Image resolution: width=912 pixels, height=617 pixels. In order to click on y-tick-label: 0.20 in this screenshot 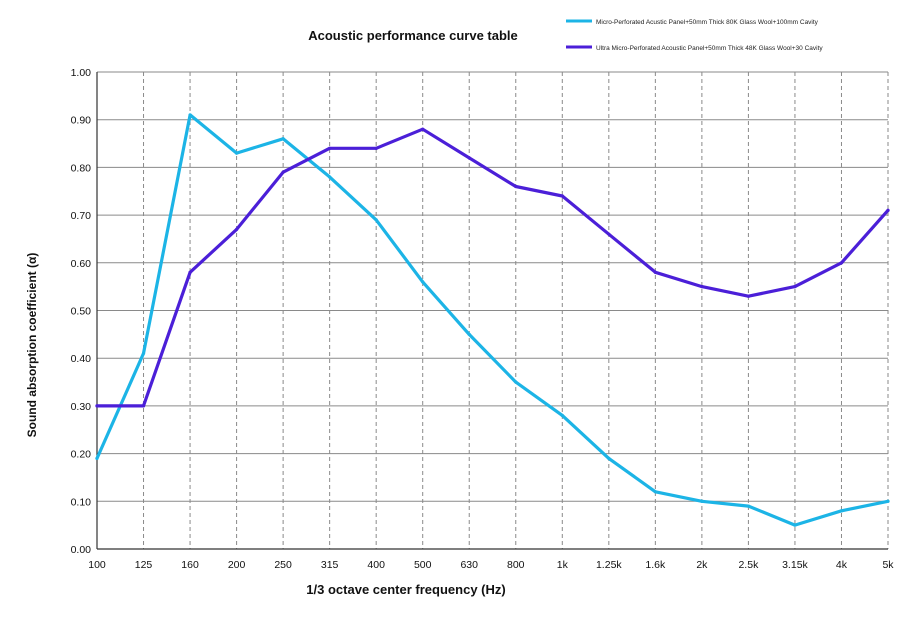, I will do `click(81, 455)`.